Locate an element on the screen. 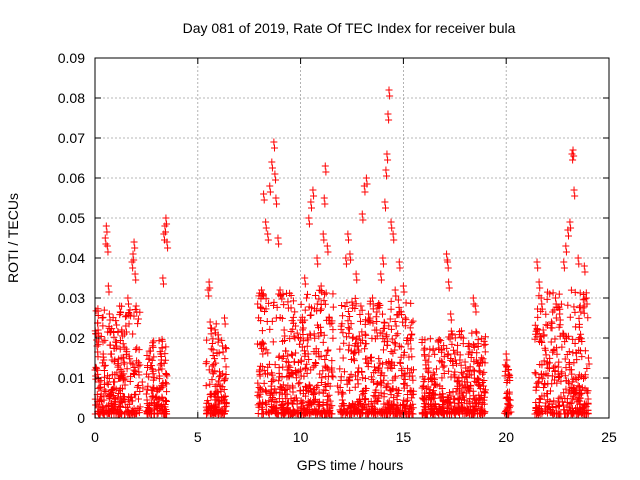 The height and width of the screenshot is (480, 640). y-tick-label: 0.08 is located at coordinates (71, 98).